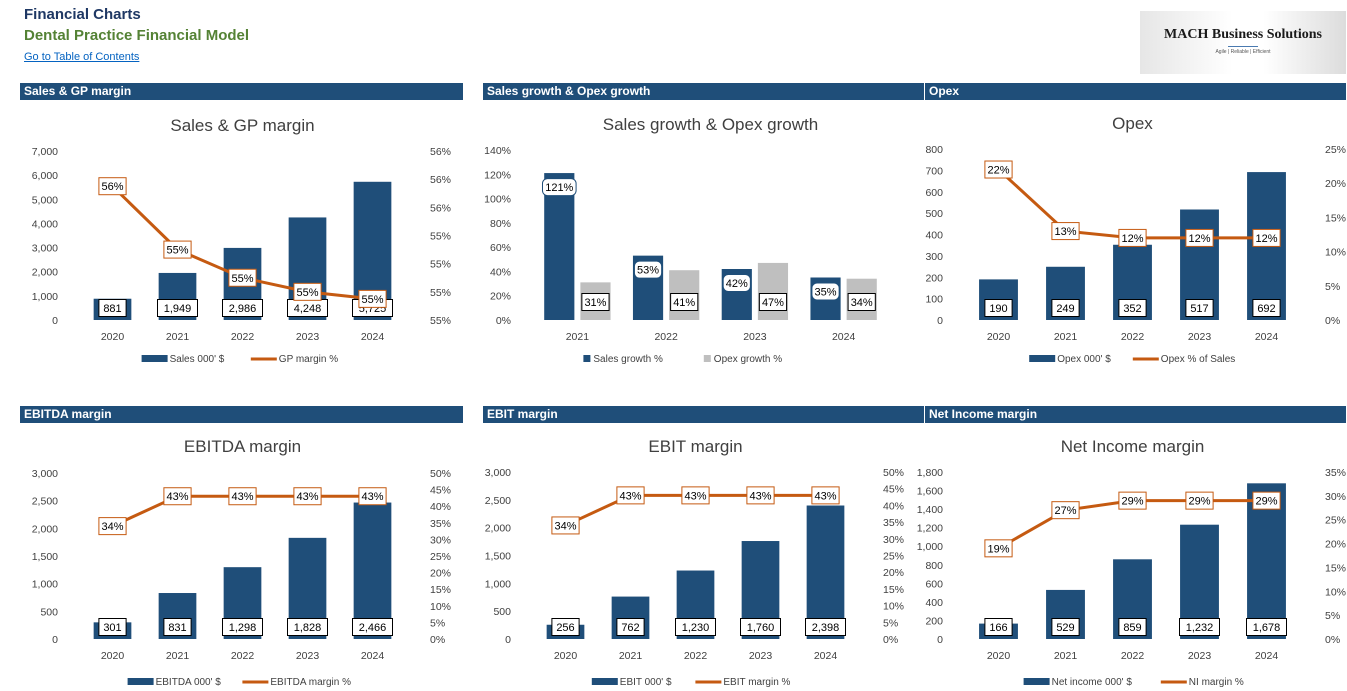 The image size is (1347, 691). I want to click on y2-tick-label: 35%, so click(893, 523).